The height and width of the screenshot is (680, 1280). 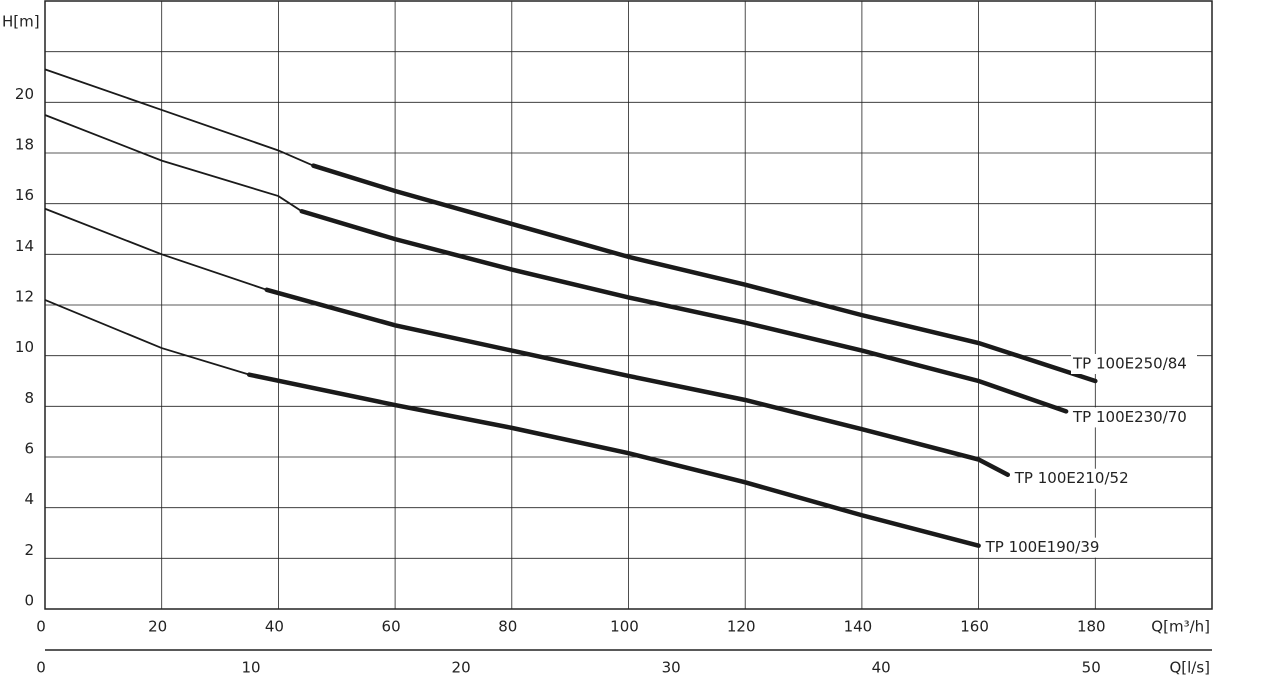 What do you see at coordinates (29, 398) in the screenshot?
I see `y-tick-label: 8` at bounding box center [29, 398].